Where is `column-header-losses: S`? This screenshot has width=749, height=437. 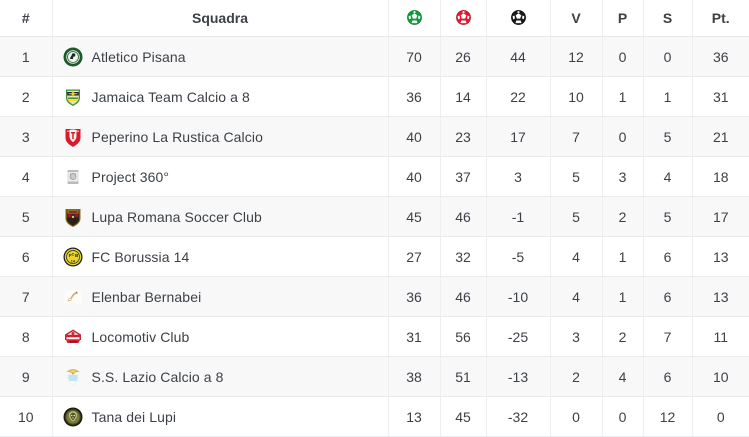 column-header-losses: S is located at coordinates (668, 18).